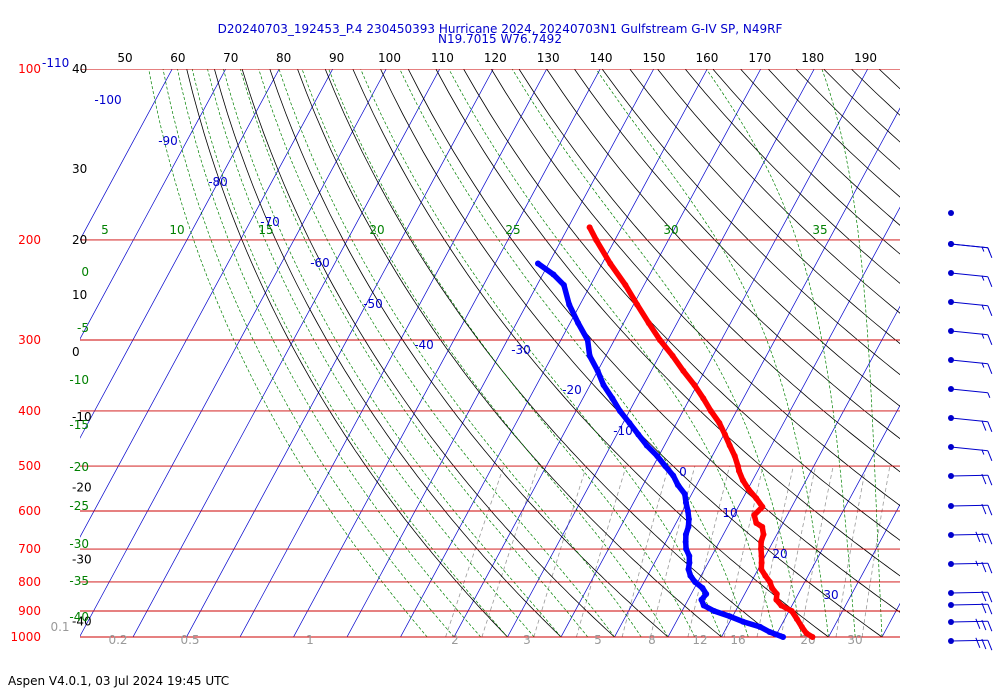 Image resolution: width=1000 pixels, height=700 pixels. I want to click on left-temperature-label: -40, so click(82, 622).